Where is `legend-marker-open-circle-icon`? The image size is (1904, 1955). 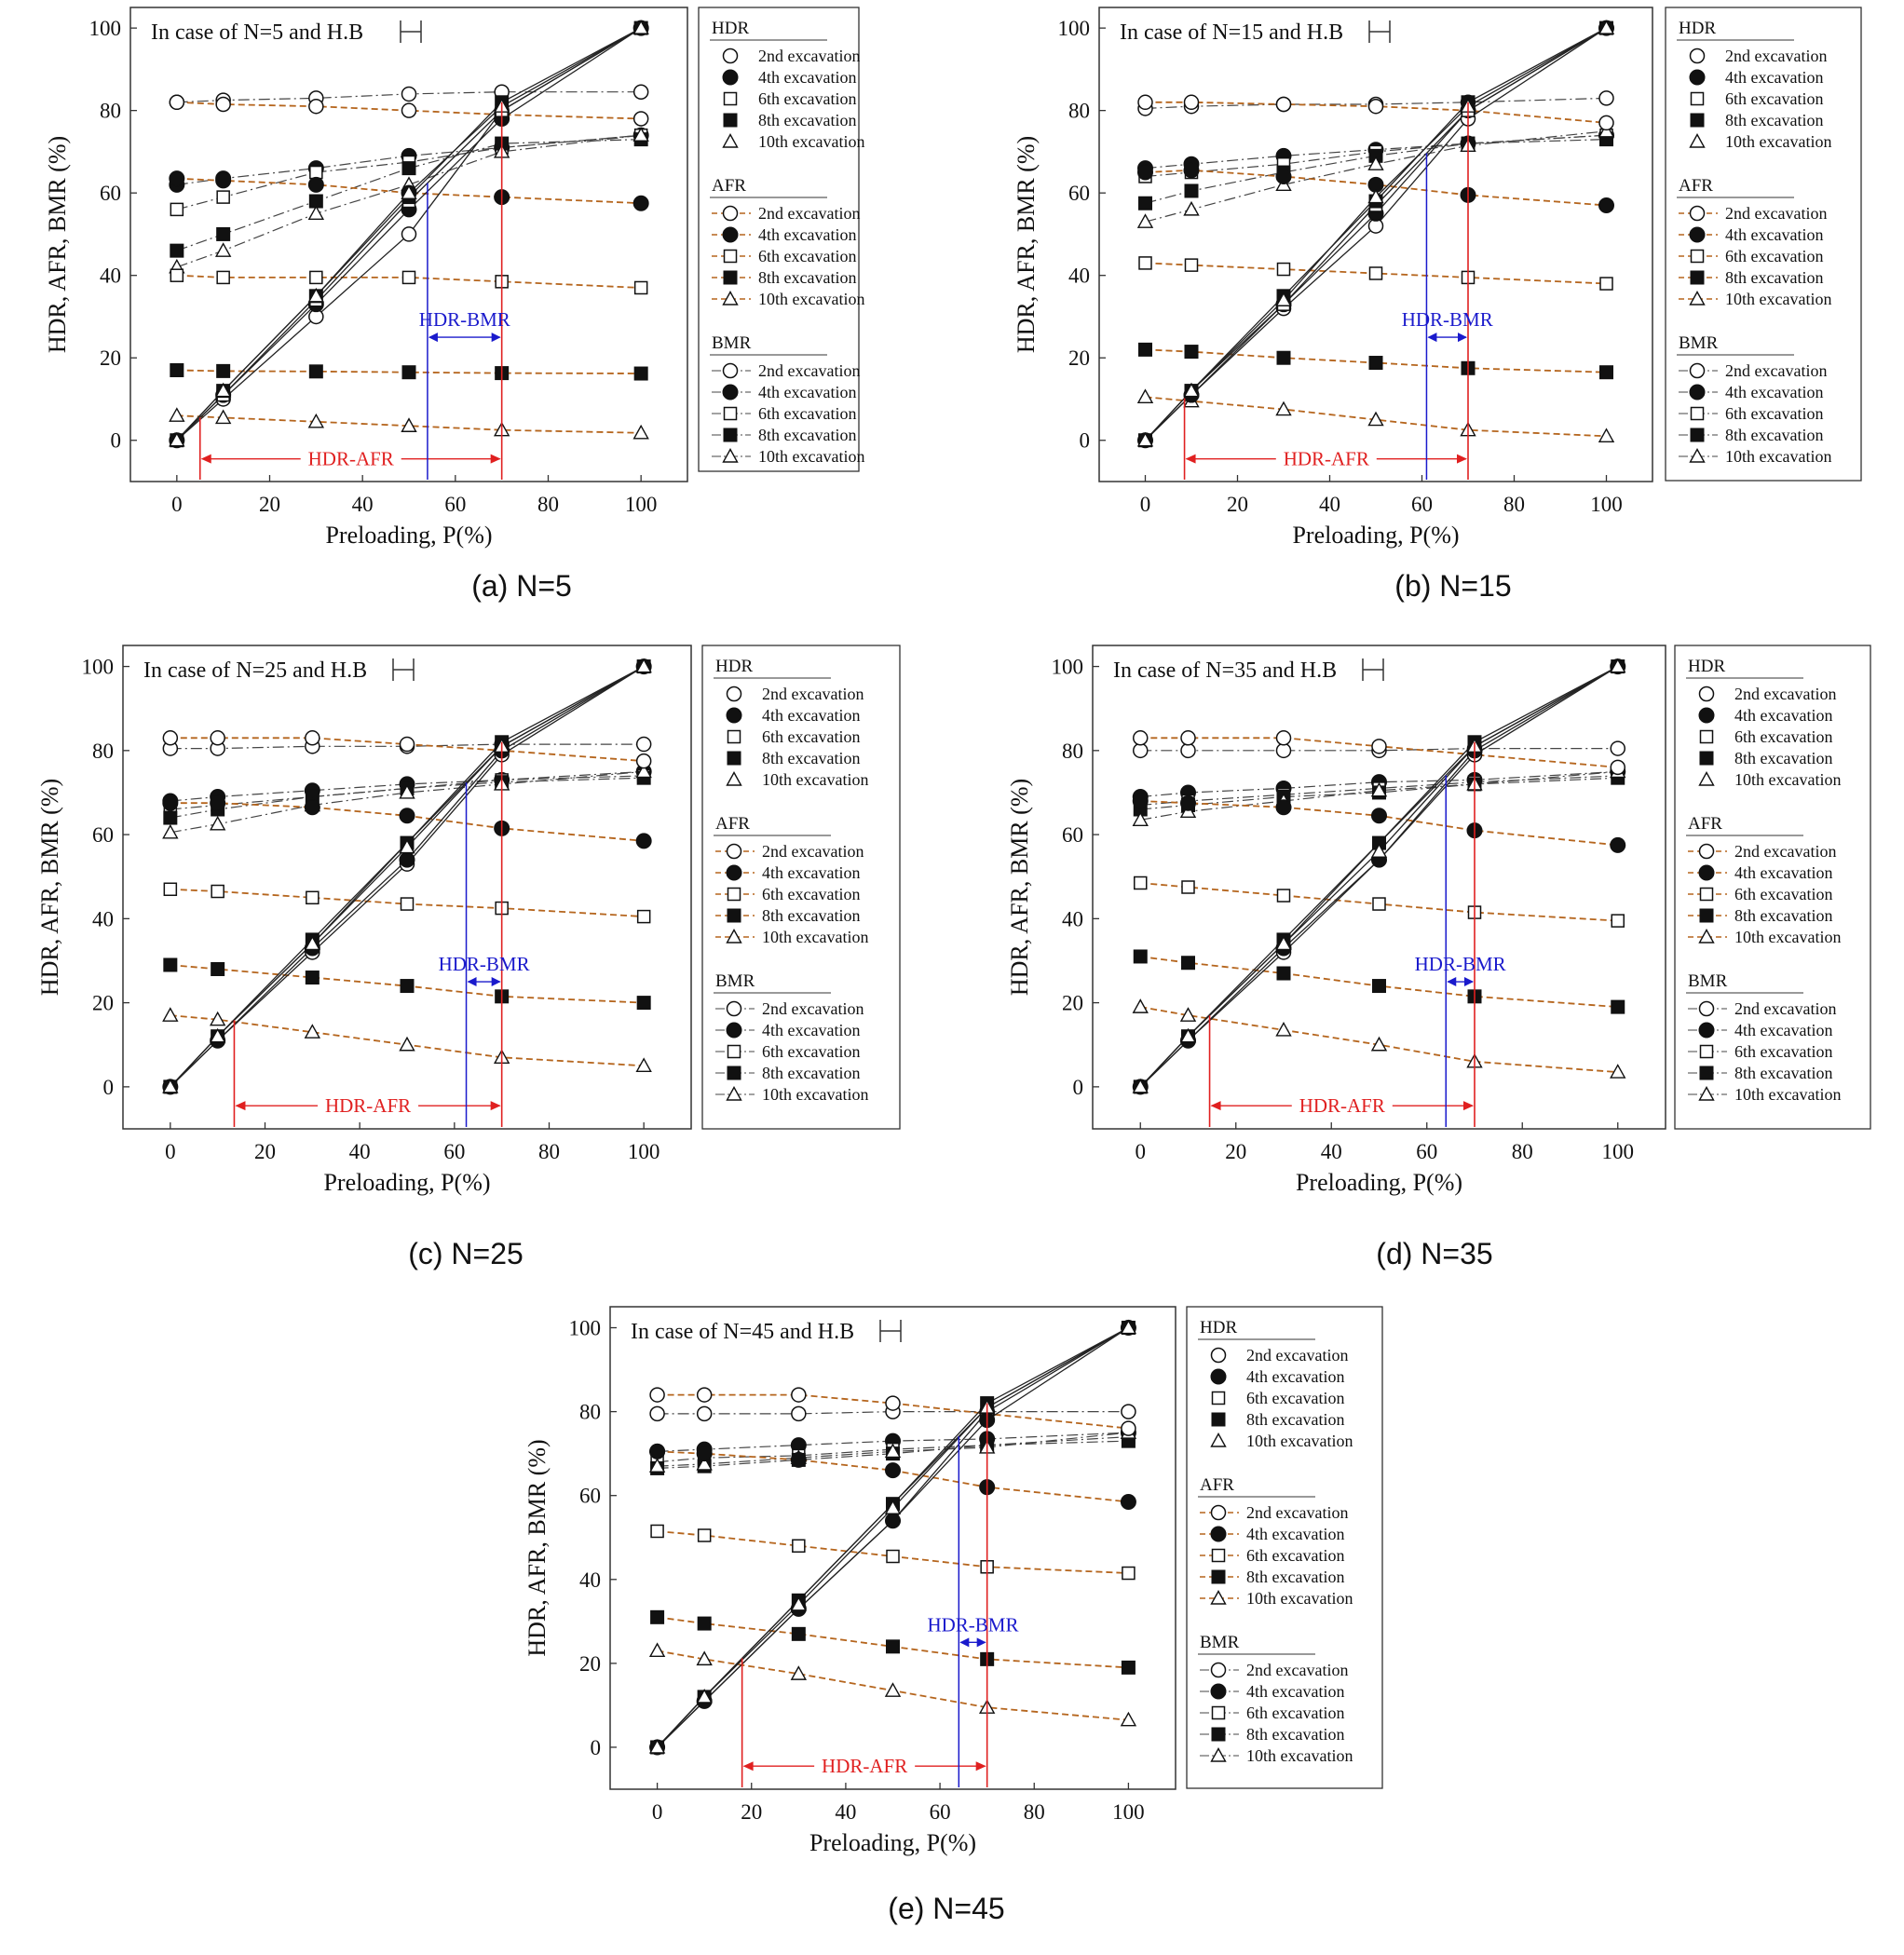 legend-marker-open-circle-icon is located at coordinates (1706, 1008).